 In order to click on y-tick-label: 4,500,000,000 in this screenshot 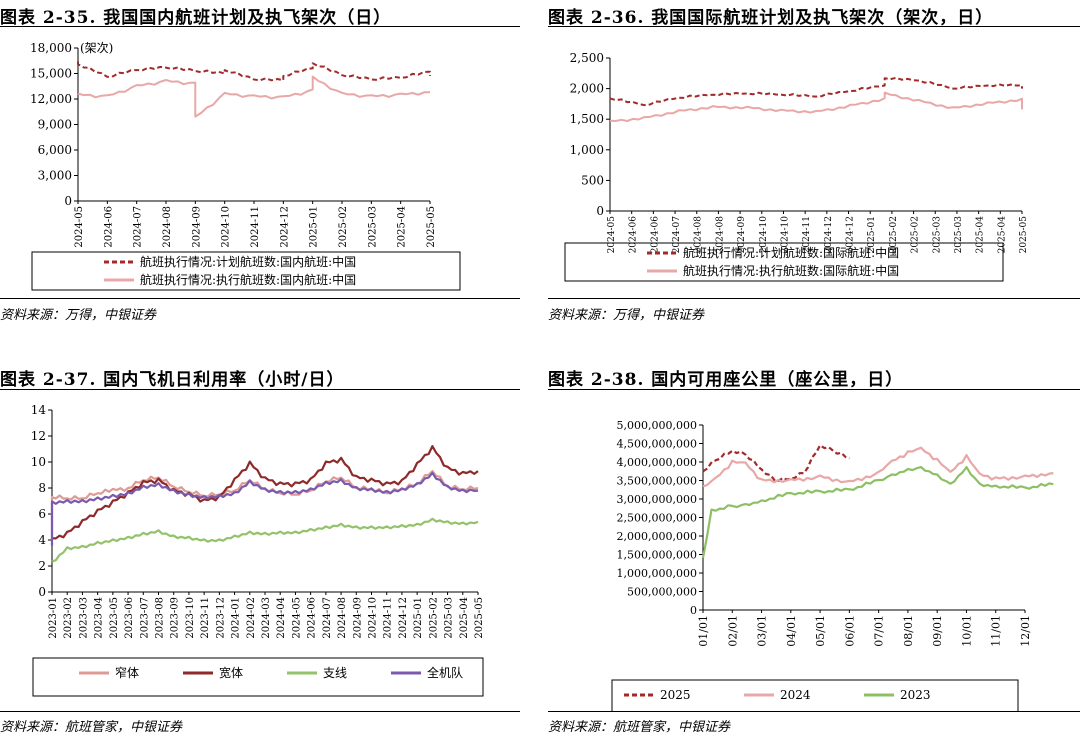, I will do `click(657, 444)`.